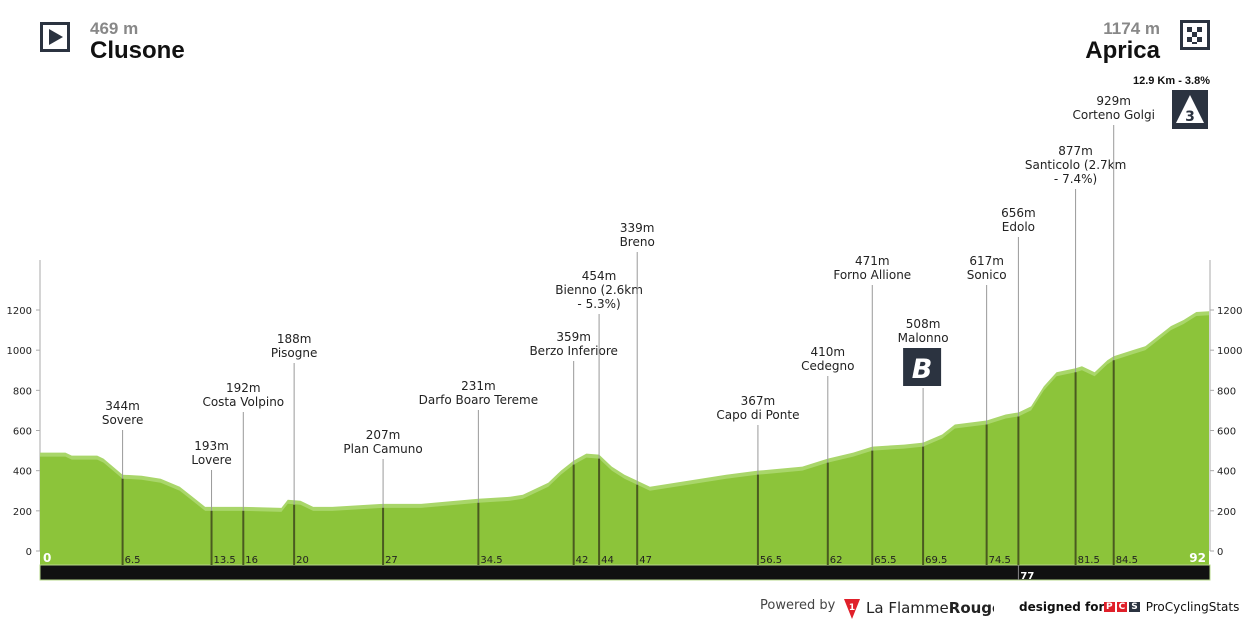  I want to click on waypoint-costa: 192m Costa Volpino, so click(243, 473).